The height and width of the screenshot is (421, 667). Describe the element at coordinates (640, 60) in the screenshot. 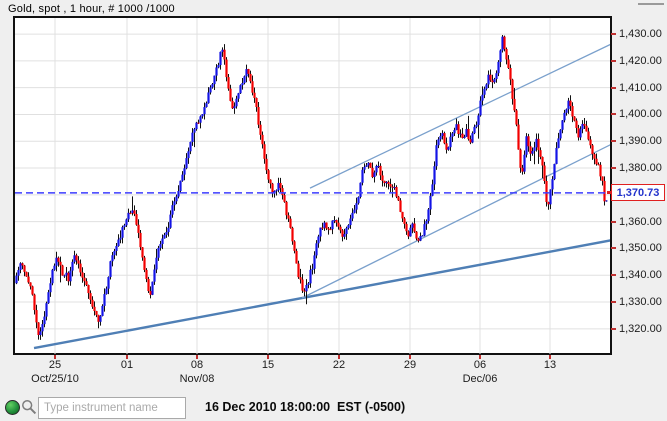

I see `y-axis-label-text: 1,420.00` at that location.